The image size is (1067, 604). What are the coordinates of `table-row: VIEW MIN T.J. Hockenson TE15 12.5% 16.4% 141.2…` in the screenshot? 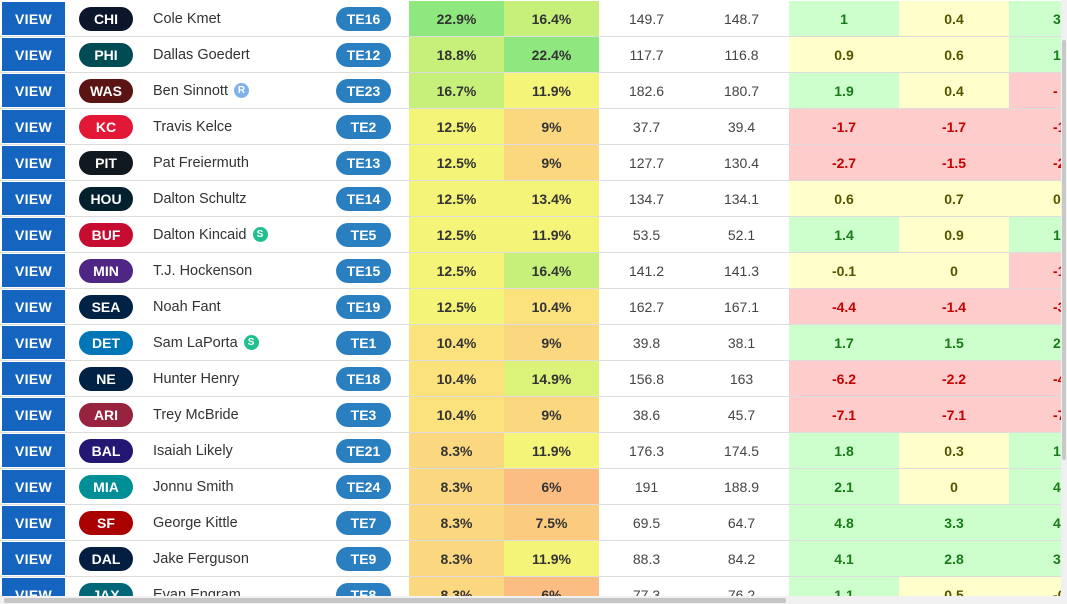 It's located at (533, 271).